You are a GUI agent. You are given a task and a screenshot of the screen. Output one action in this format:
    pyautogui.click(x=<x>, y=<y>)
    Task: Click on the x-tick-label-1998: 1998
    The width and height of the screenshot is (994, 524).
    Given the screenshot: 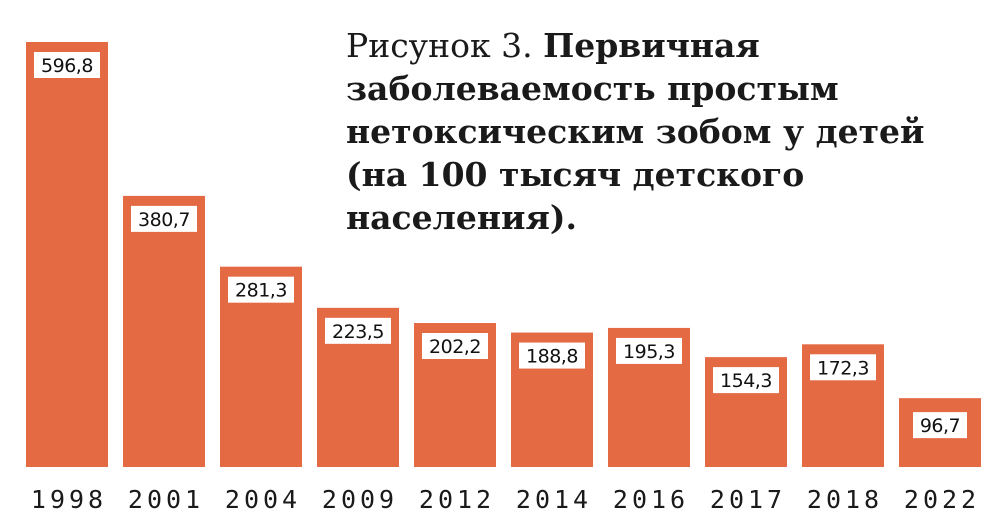 What is the action you would take?
    pyautogui.click(x=69, y=499)
    